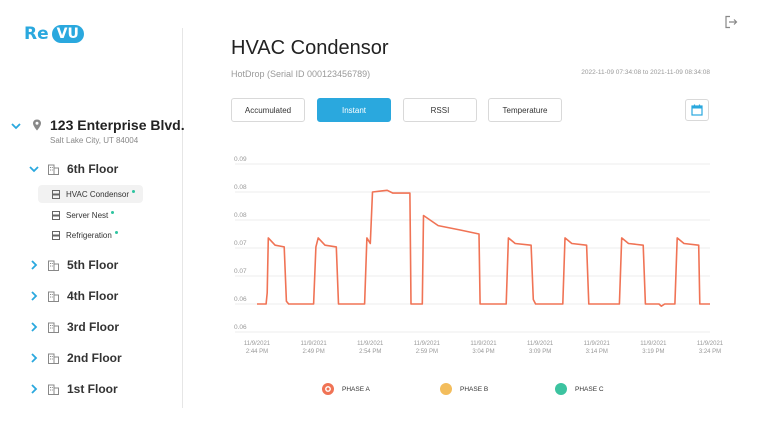 The width and height of the screenshot is (759, 433). I want to click on building-address: Salt Lake City, UT 84004, so click(94, 140).